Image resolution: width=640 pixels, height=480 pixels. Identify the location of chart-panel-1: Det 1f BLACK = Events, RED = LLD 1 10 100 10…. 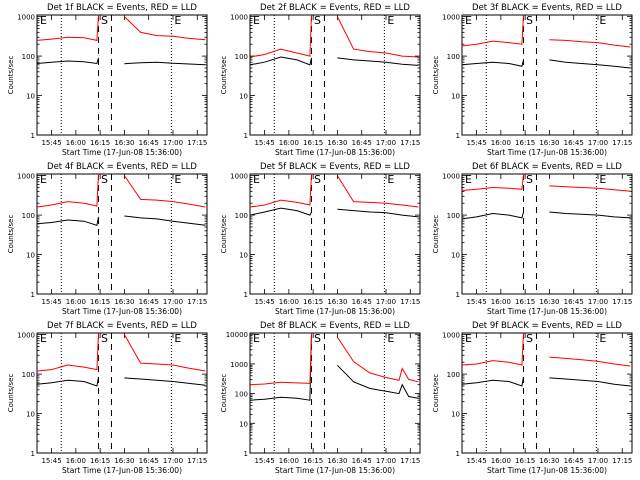
(107, 80).